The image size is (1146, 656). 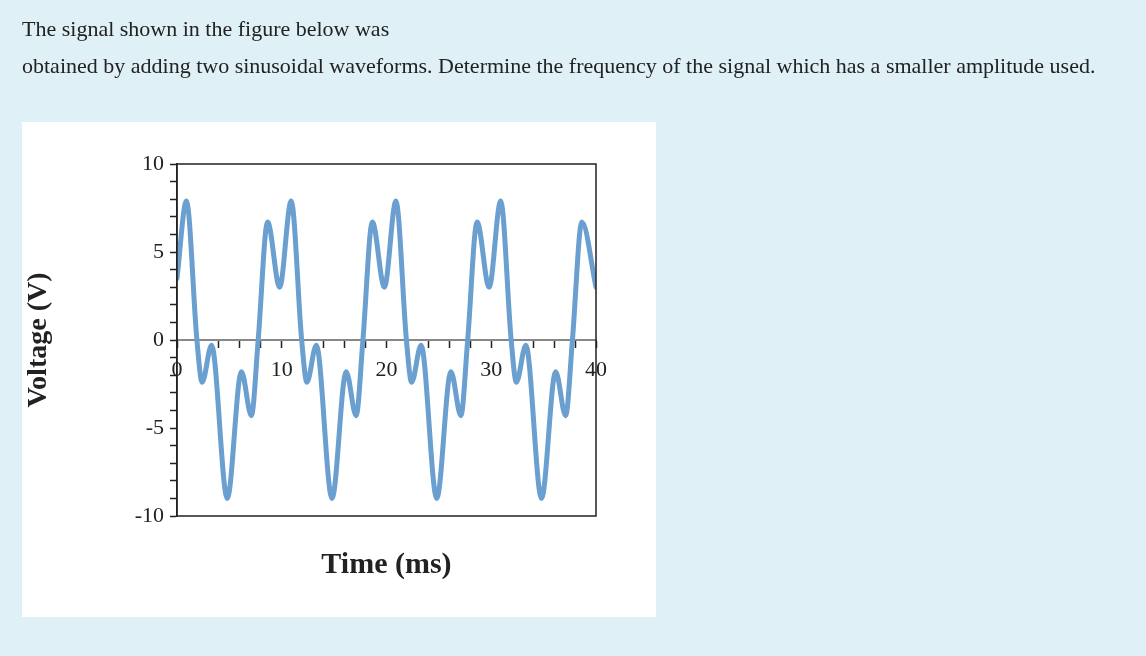 What do you see at coordinates (386, 563) in the screenshot?
I see `x-axis-title: Time (ms)` at bounding box center [386, 563].